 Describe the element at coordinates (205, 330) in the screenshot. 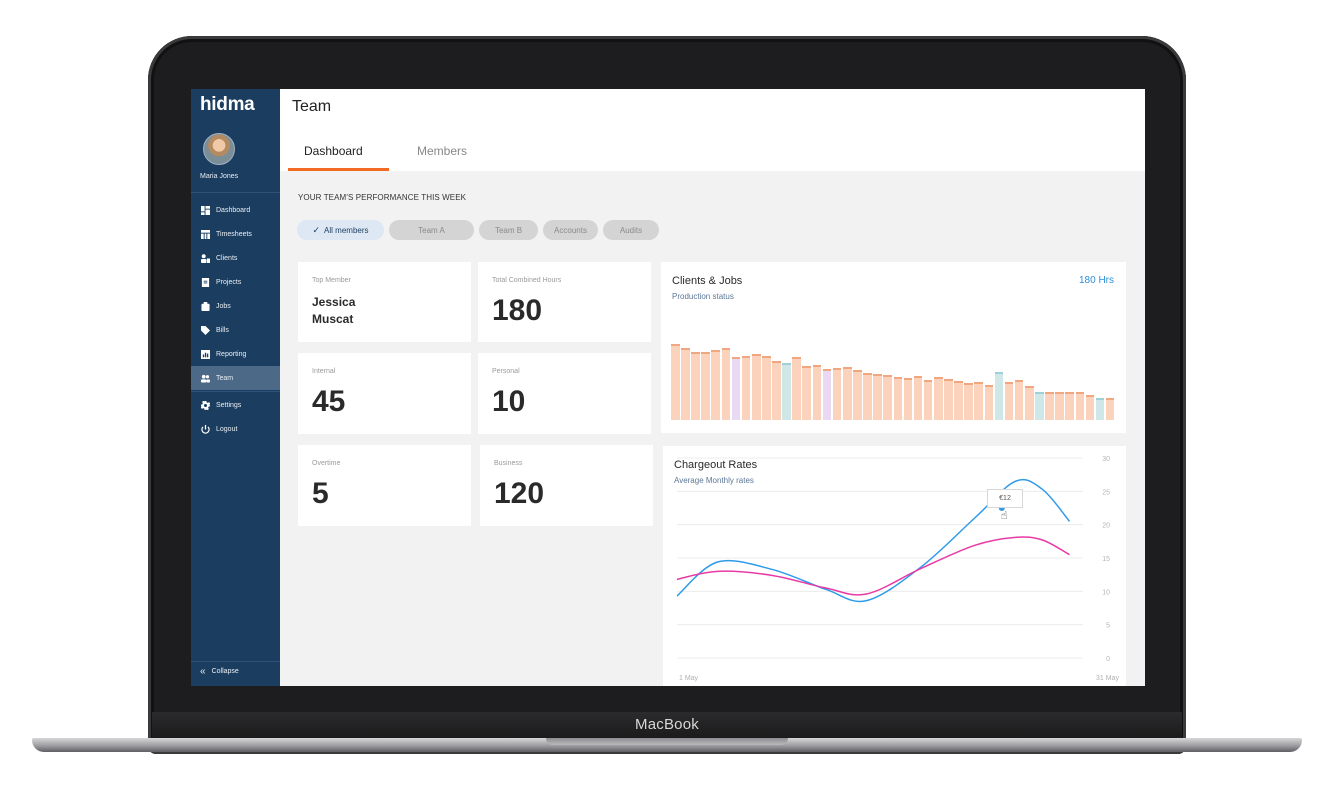

I see `tag-icon` at that location.